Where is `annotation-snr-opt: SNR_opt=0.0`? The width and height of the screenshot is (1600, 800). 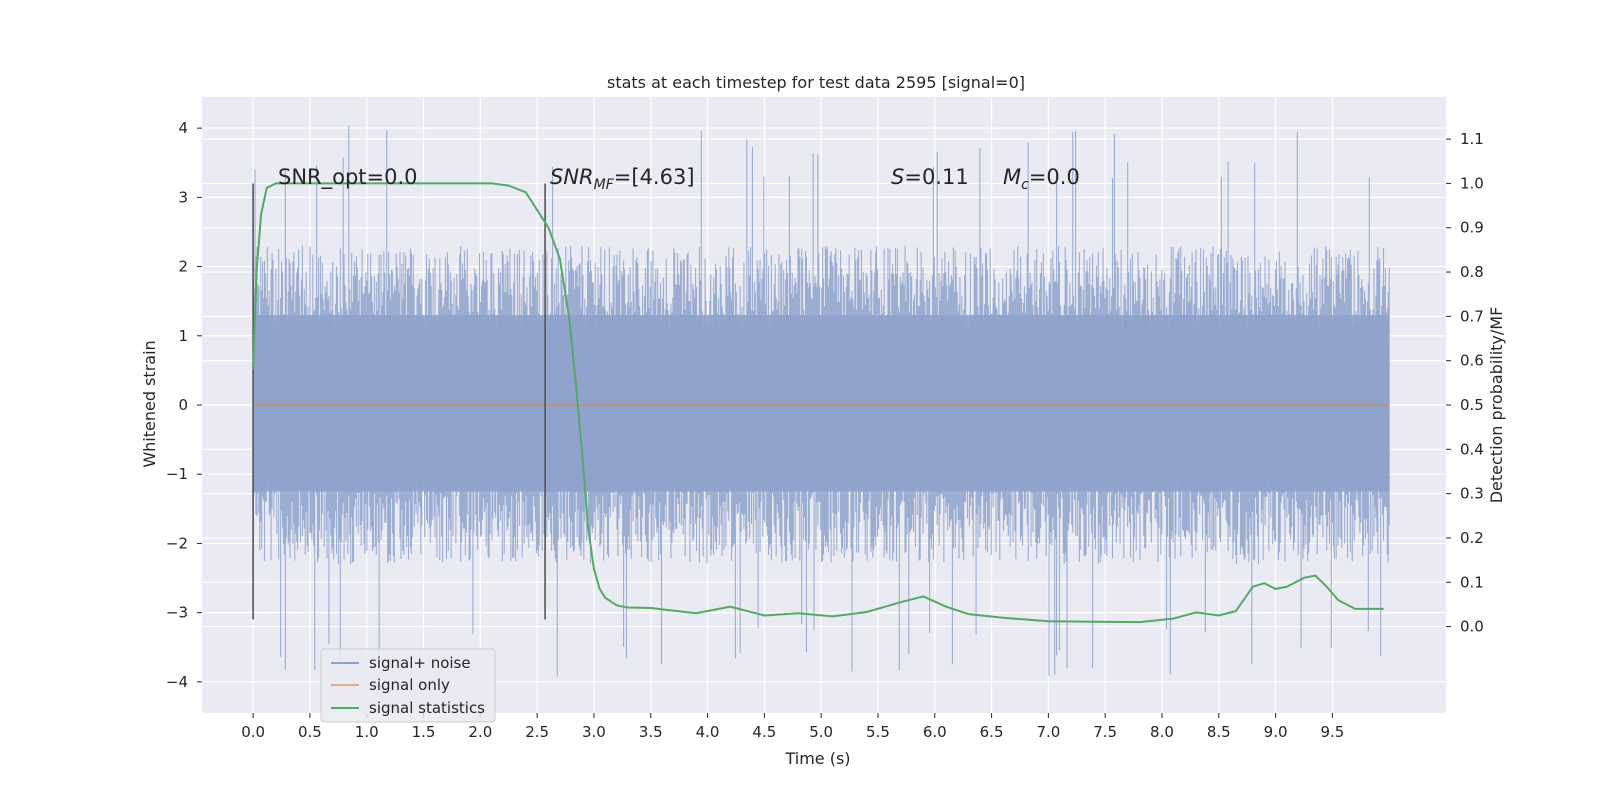
annotation-snr-opt: SNR_opt=0.0 is located at coordinates (348, 177).